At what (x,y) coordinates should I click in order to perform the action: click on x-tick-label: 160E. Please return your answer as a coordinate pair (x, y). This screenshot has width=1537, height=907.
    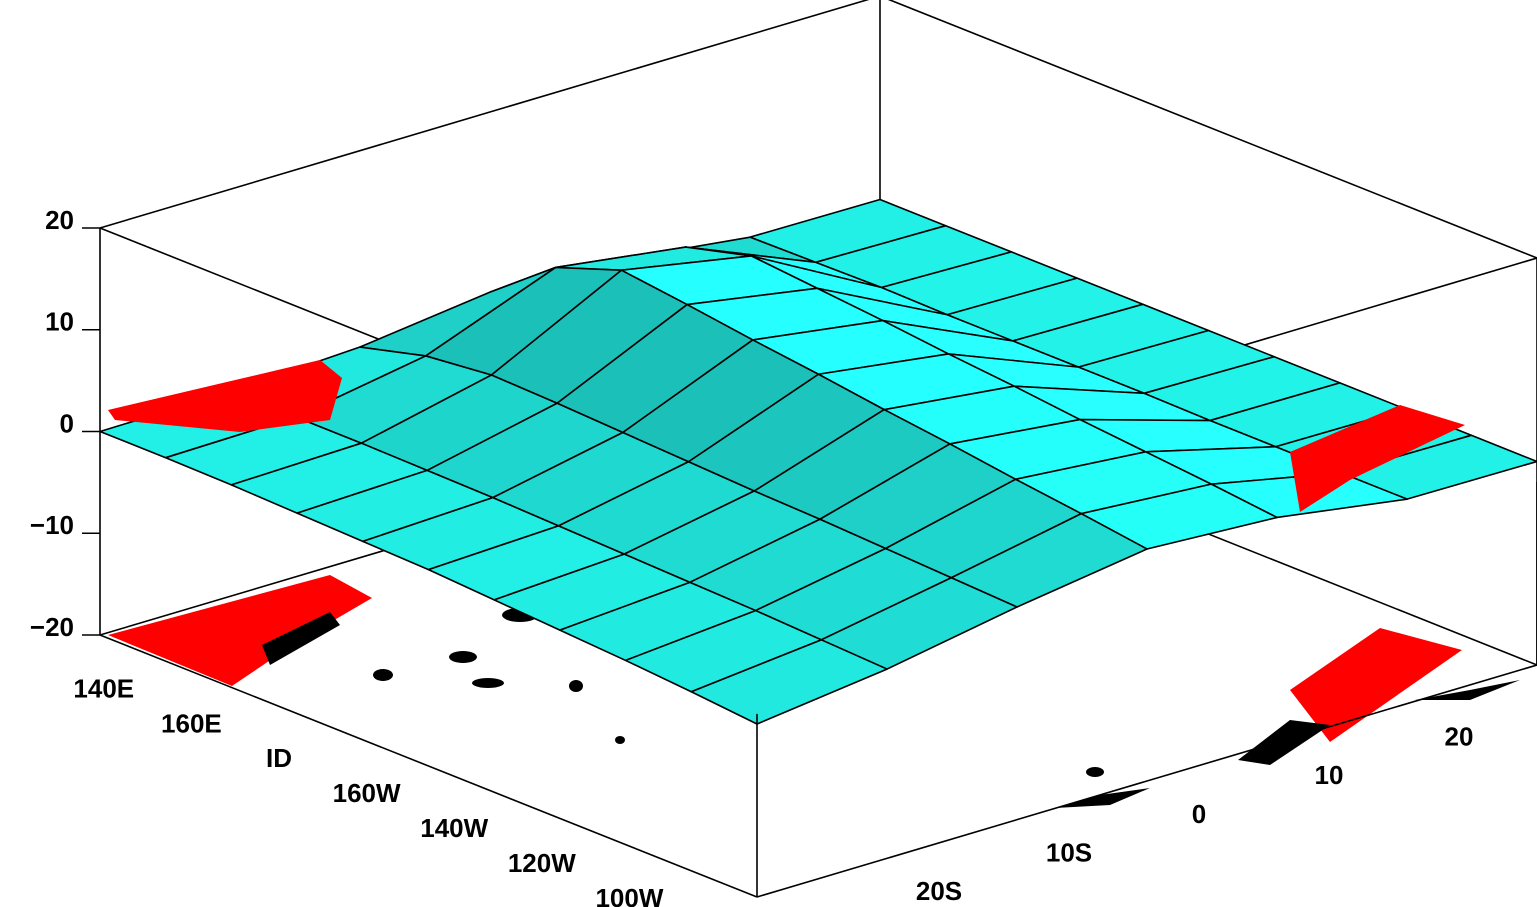
    Looking at the image, I should click on (191, 723).